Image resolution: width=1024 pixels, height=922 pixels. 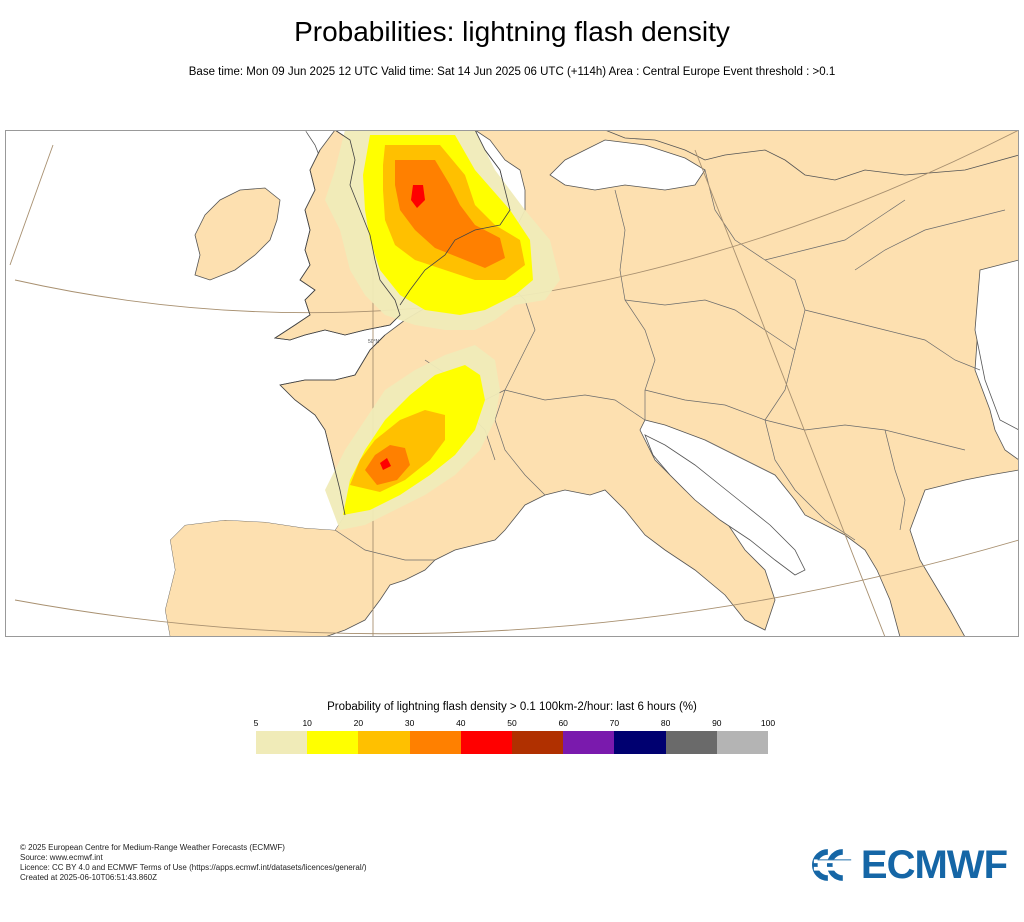 What do you see at coordinates (811, 155) in the screenshot?
I see `land-scandinavia` at bounding box center [811, 155].